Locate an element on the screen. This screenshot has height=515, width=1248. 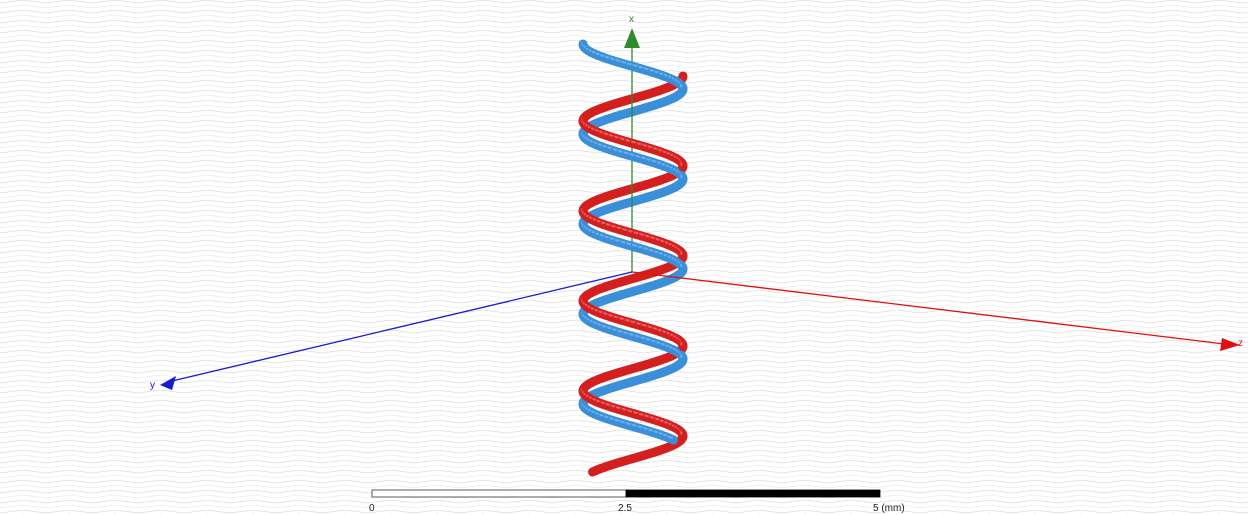
z-axis-arrowhead is located at coordinates (1230, 344).